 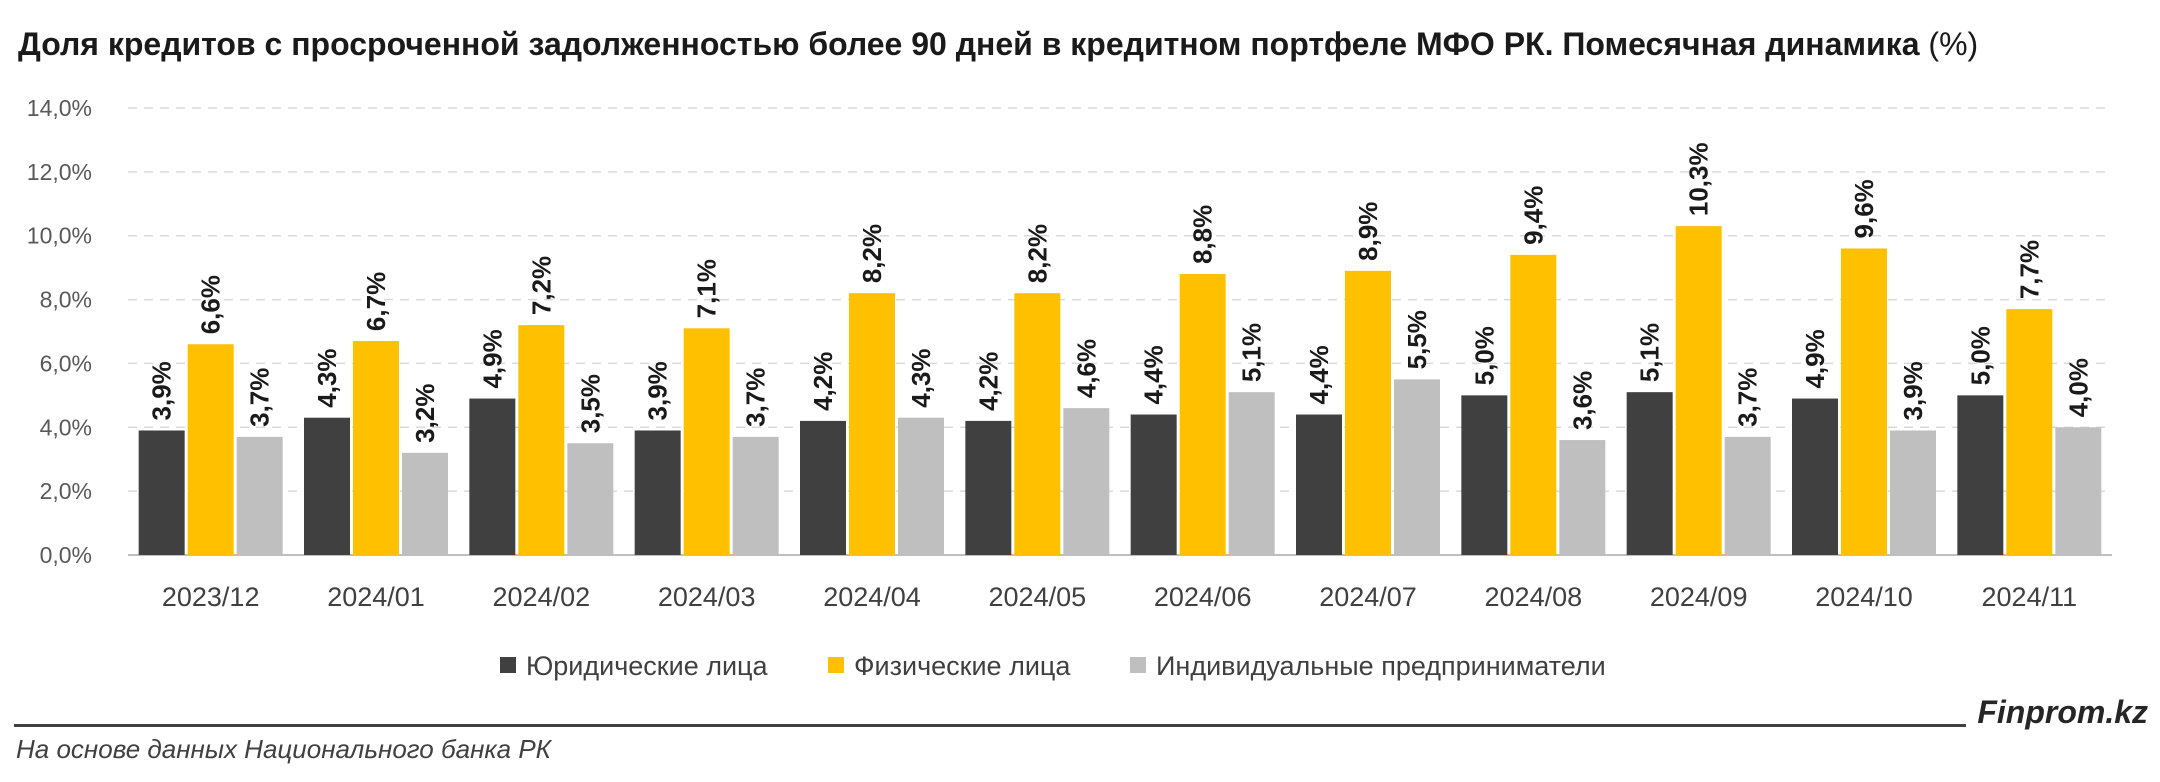 I want to click on data-label: 7,2%, so click(x=541, y=285).